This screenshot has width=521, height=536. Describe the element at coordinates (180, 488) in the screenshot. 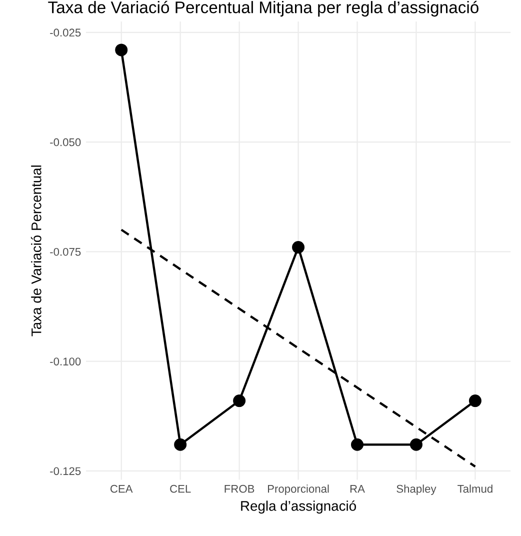

I see `x-tick-label: CEL` at that location.